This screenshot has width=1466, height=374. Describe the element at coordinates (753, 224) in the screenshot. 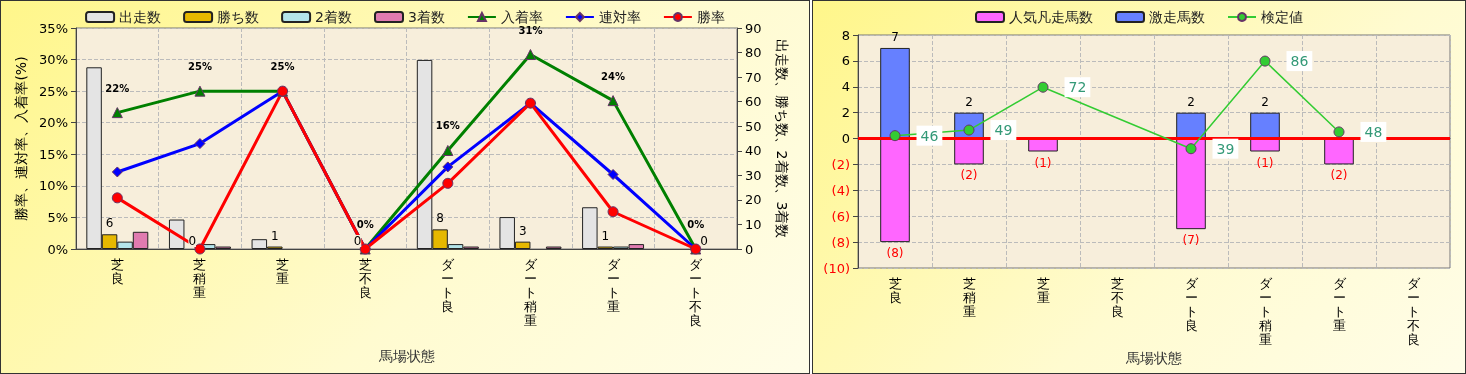

I see `y2-tick-label: 10` at that location.